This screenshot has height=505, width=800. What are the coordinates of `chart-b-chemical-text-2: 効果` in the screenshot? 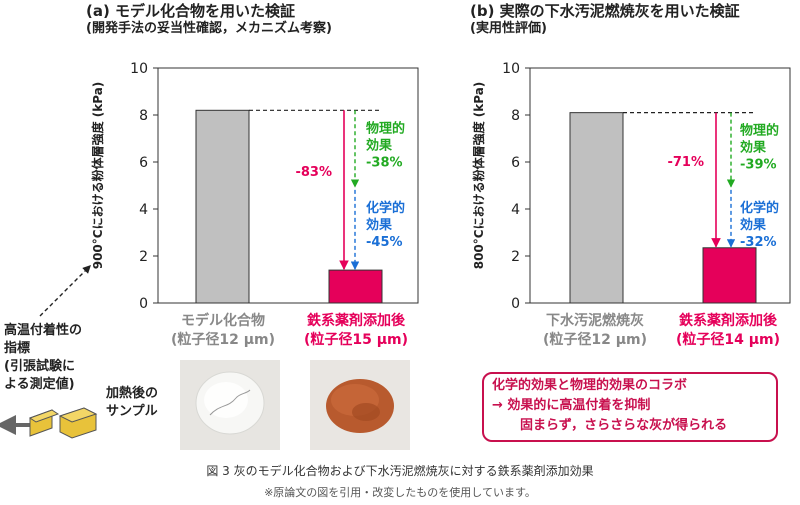 It's located at (753, 225).